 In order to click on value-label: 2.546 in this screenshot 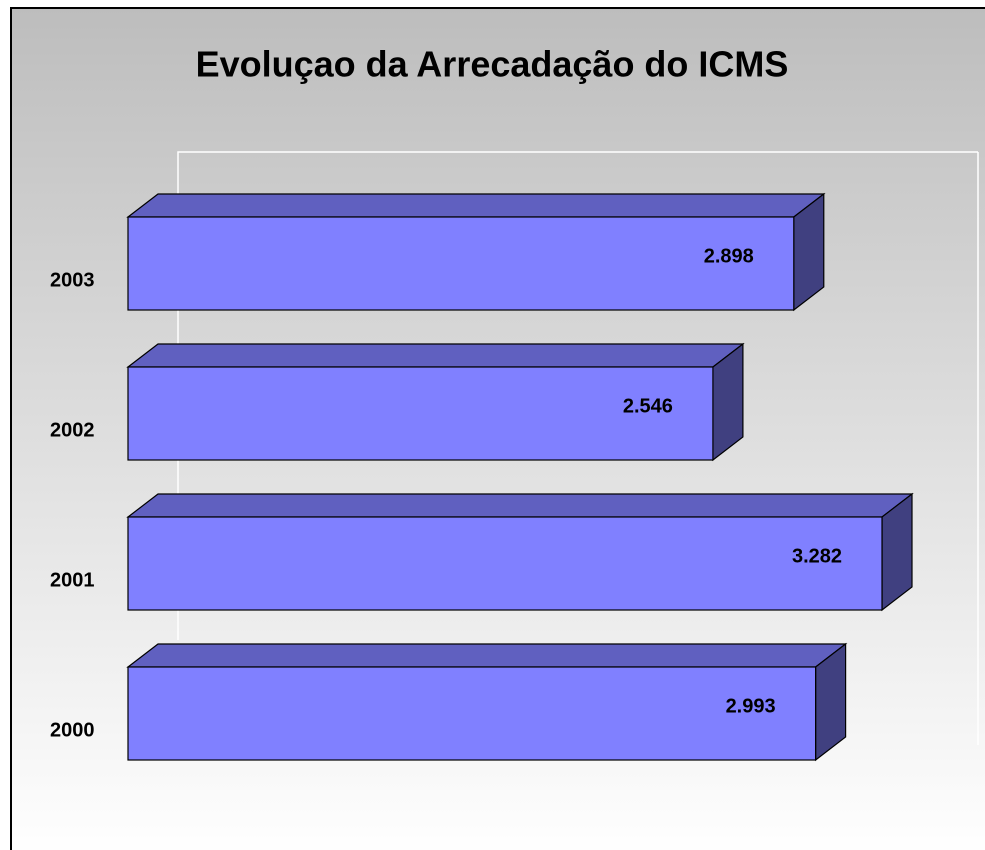, I will do `click(648, 406)`.